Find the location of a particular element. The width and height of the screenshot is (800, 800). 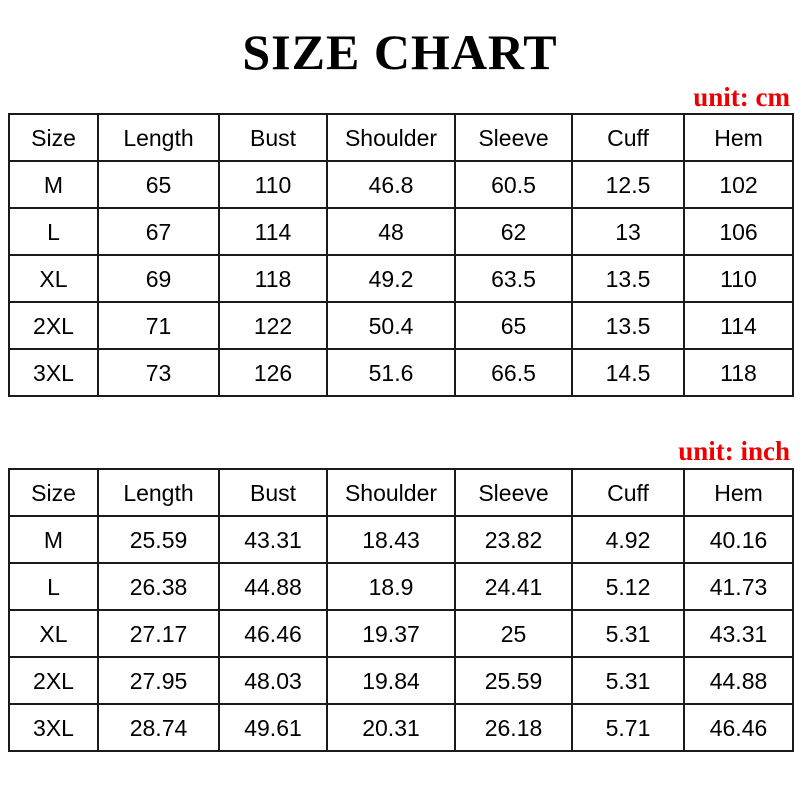

cell-sleeve: 25 is located at coordinates (513, 633).